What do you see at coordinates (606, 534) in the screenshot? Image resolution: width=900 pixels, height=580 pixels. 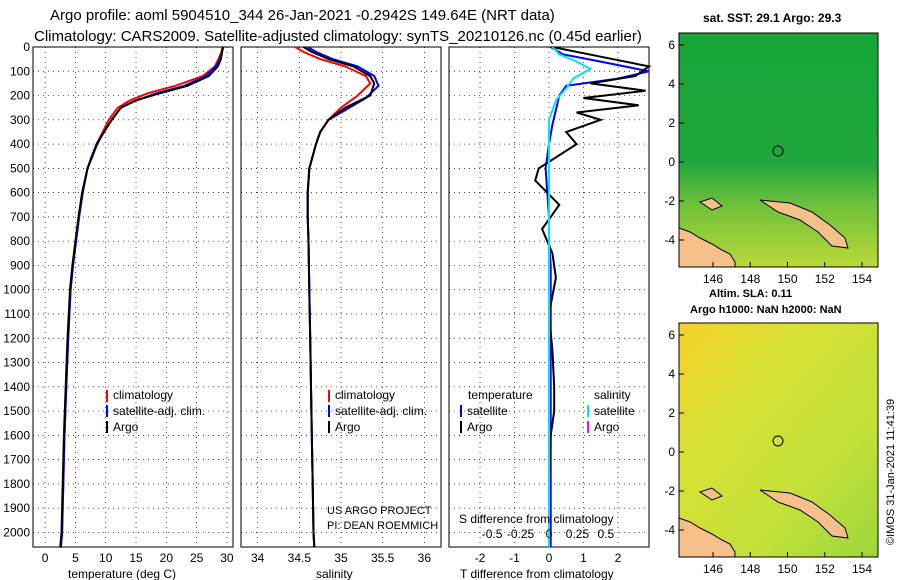 I see `s-diff-tick-label: 0.5` at bounding box center [606, 534].